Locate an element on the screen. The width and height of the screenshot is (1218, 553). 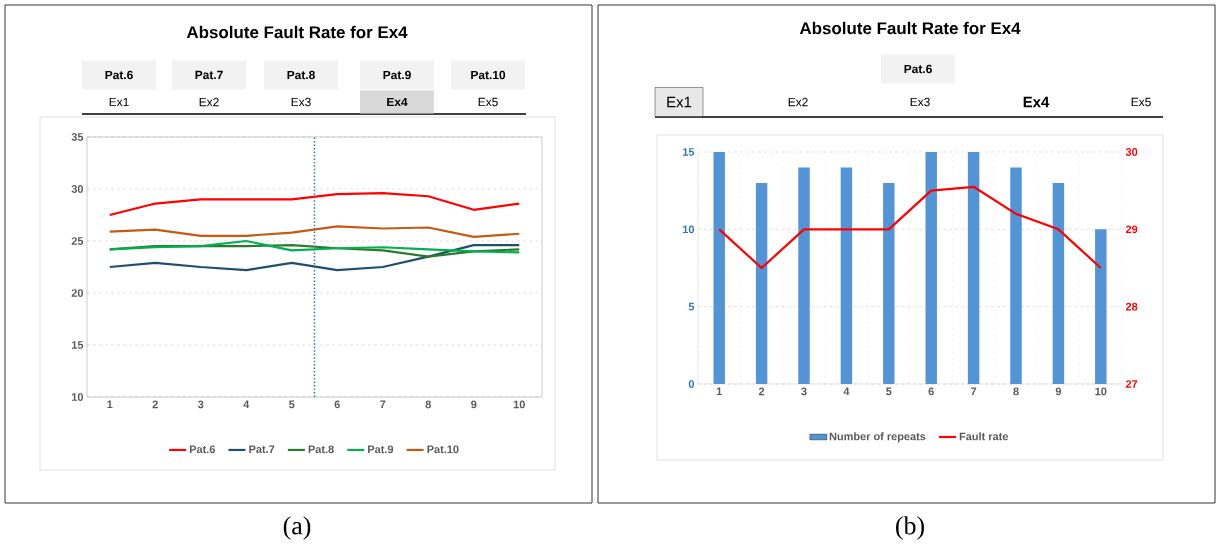
y-tick-label: 0 is located at coordinates (691, 384).